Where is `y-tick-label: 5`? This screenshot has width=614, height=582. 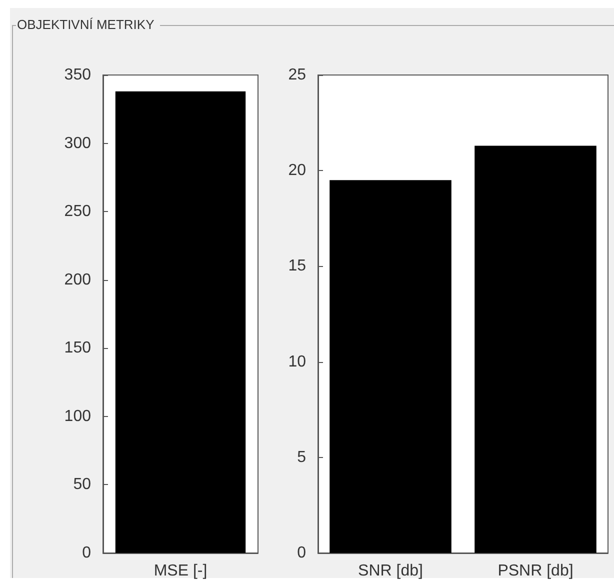 y-tick-label: 5 is located at coordinates (301, 457).